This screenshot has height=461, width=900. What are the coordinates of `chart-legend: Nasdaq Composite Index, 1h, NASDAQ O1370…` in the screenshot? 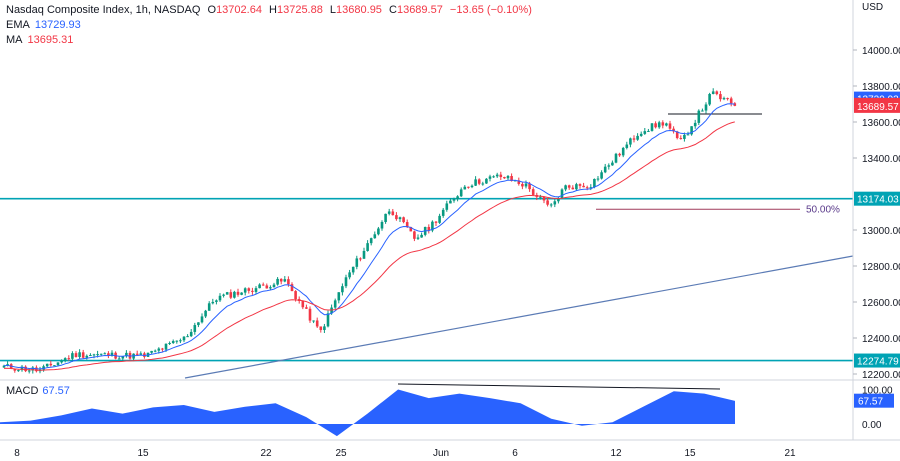 It's located at (269, 25).